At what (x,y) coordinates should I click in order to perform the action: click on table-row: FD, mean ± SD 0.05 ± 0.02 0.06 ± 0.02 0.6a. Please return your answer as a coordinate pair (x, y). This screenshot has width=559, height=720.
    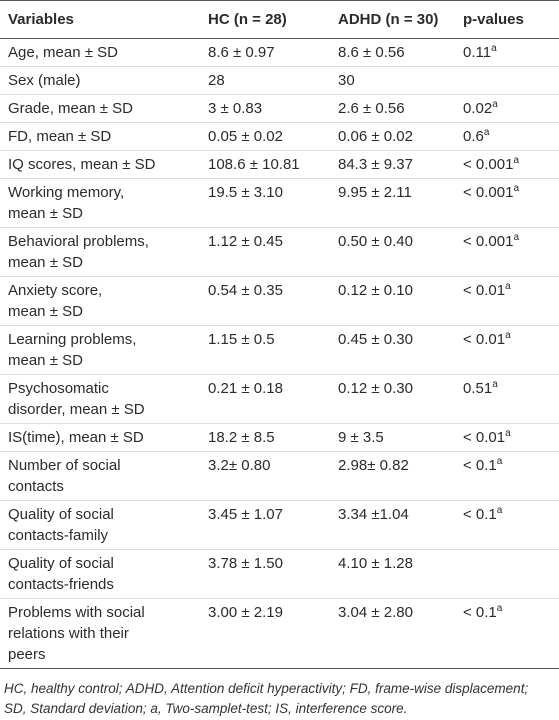
    Looking at the image, I should click on (279, 136).